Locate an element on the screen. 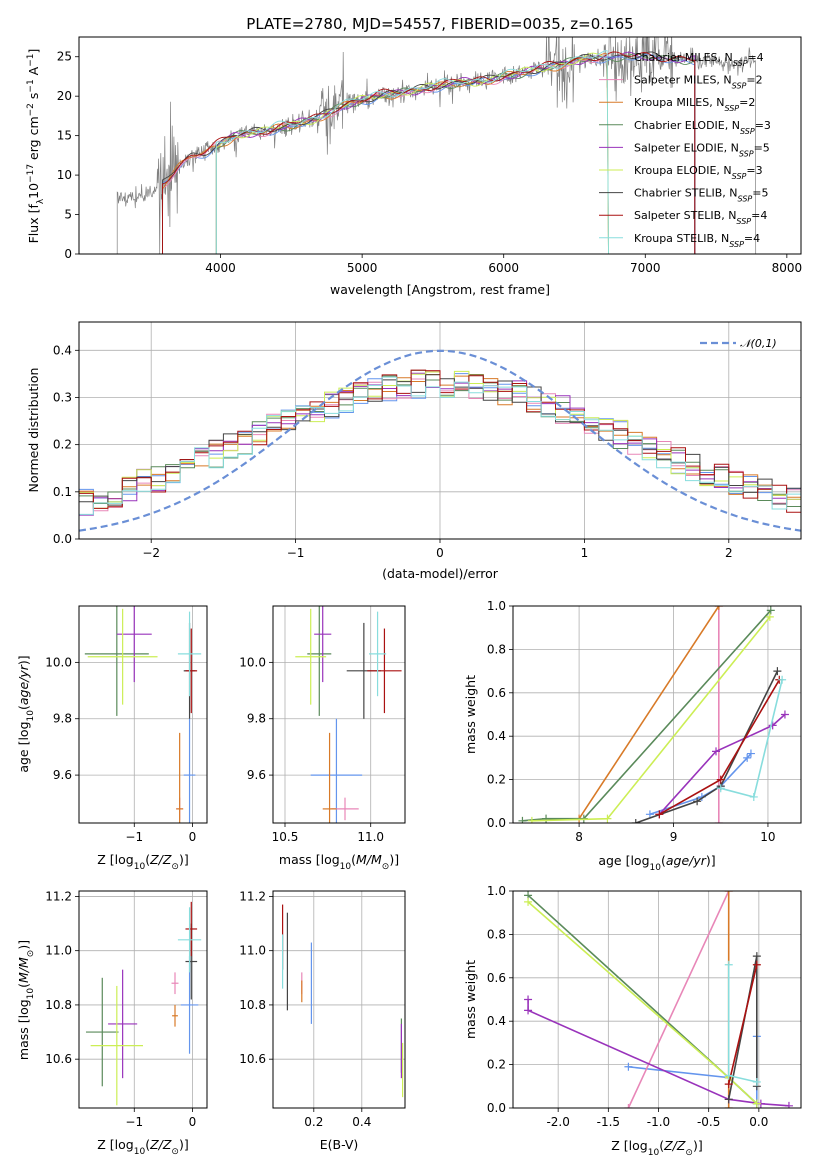 The image size is (819, 1170). x-tick-label: -1.0 is located at coordinates (658, 1122).